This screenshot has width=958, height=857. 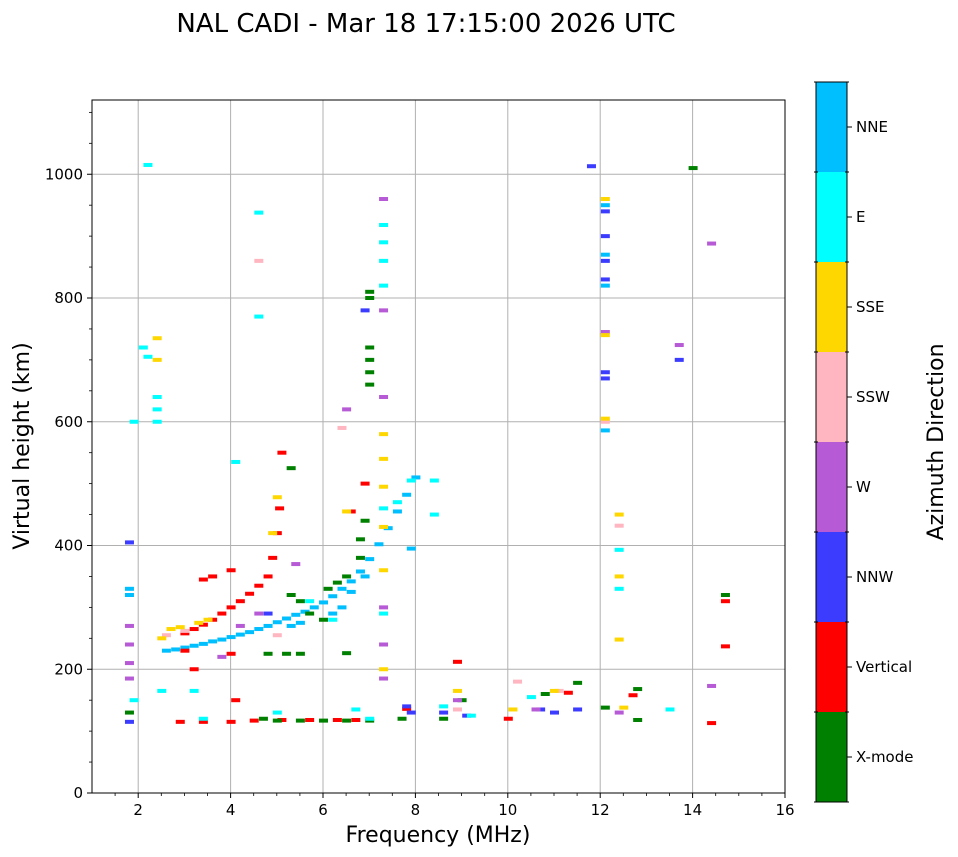 I want to click on y-tick-label: 800, so click(x=68, y=298).